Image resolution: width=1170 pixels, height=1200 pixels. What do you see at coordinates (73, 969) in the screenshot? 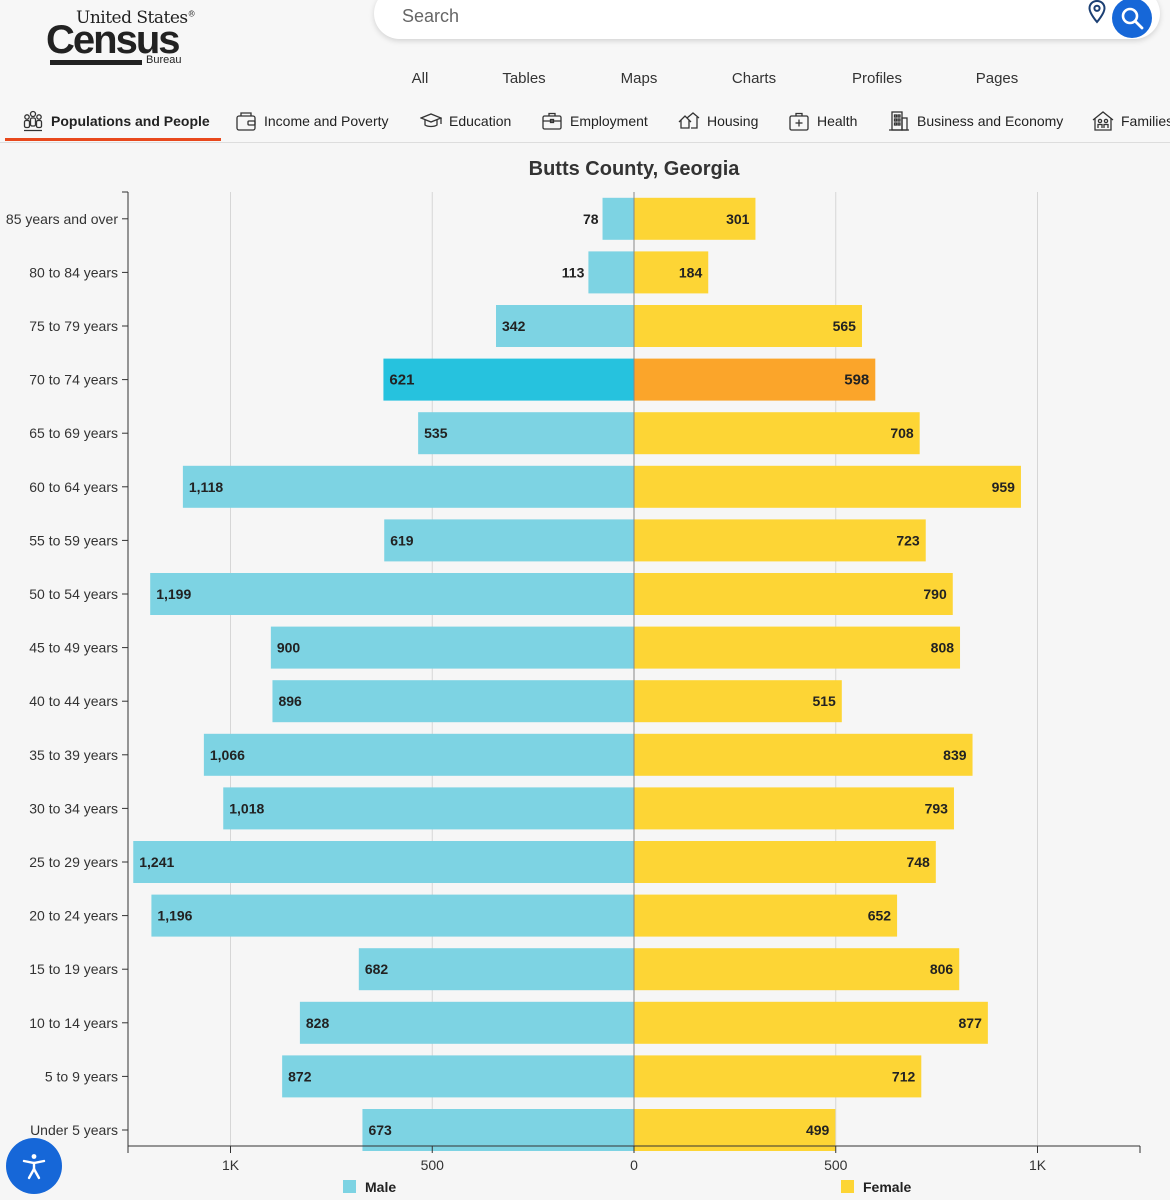
I see `y-tick-label: 15 to 19 years` at bounding box center [73, 969].